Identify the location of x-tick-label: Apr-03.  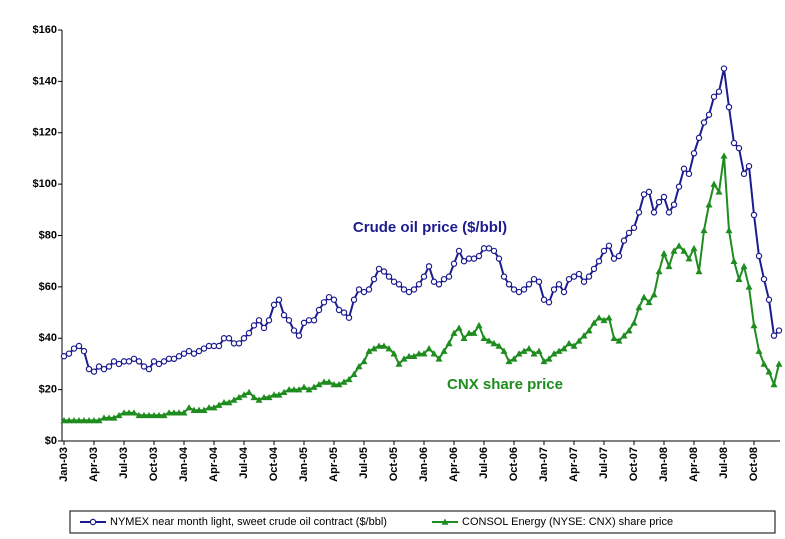
(94, 464).